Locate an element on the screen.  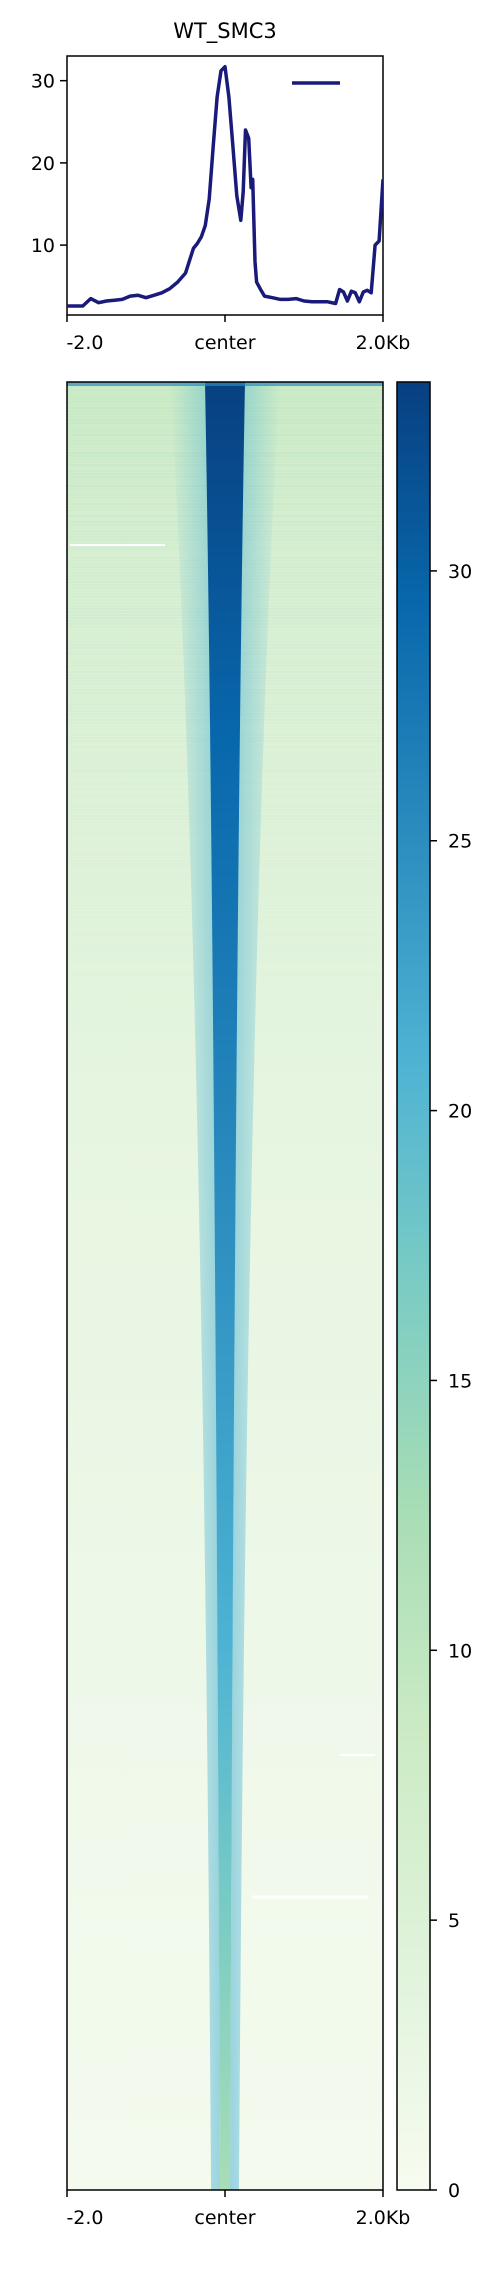
heatmap-enrichment-flank-left is located at coordinates (195, 1286).